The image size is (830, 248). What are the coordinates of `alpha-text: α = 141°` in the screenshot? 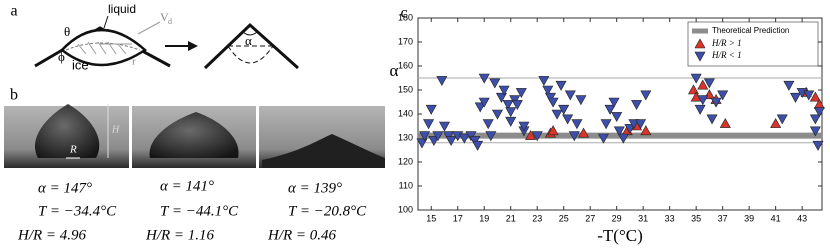 It's located at (187, 186).